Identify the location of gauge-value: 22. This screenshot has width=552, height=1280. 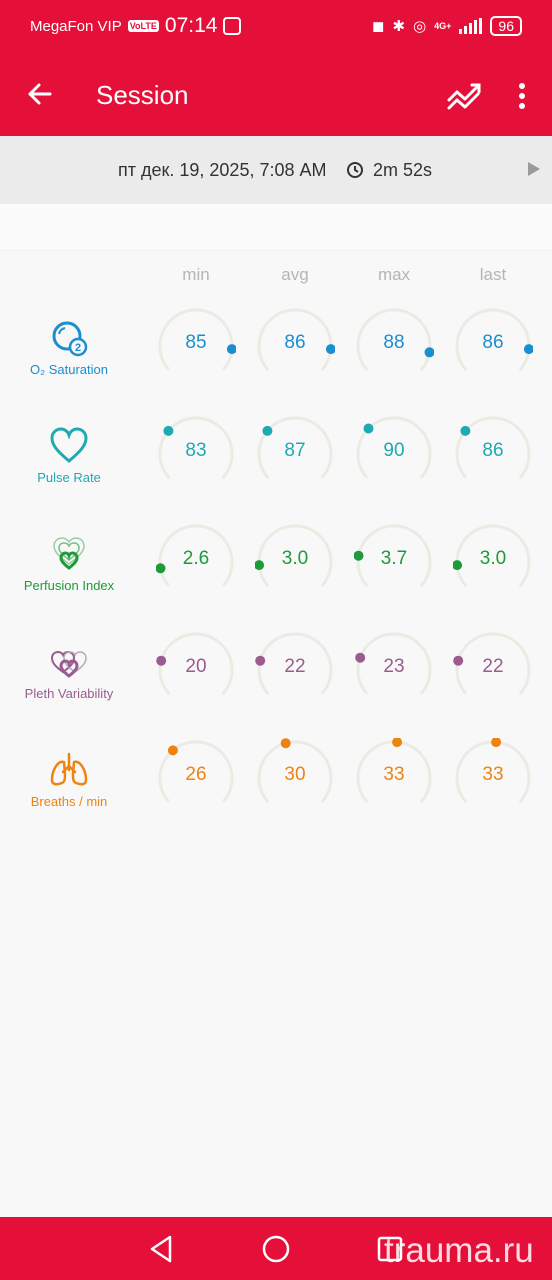
(295, 666).